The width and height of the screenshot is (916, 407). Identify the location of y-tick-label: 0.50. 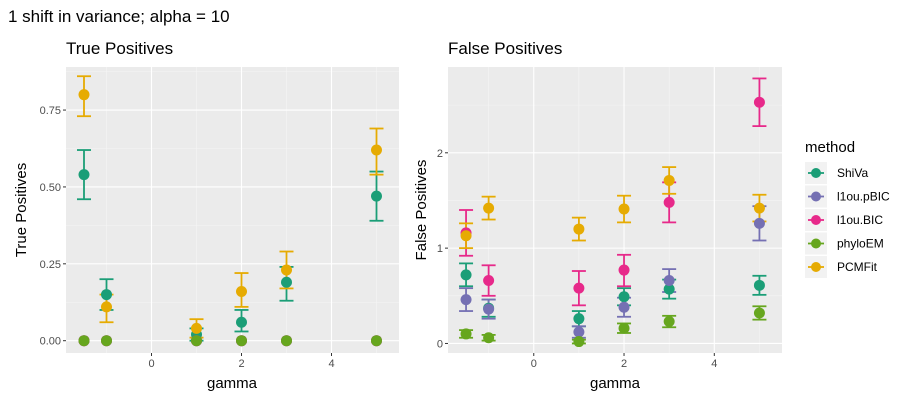
(50, 188).